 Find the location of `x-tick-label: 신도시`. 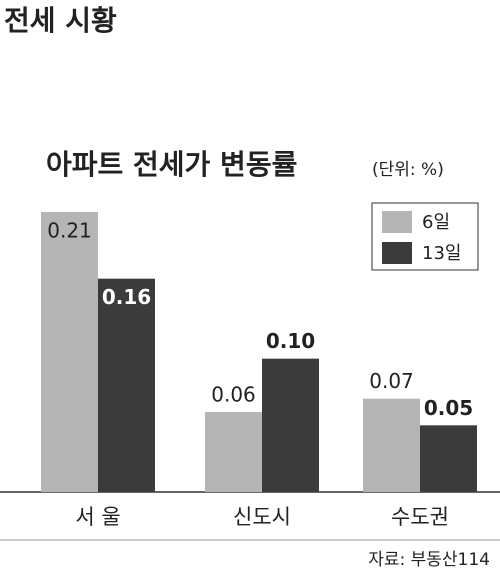

x-tick-label: 신도시 is located at coordinates (262, 517).